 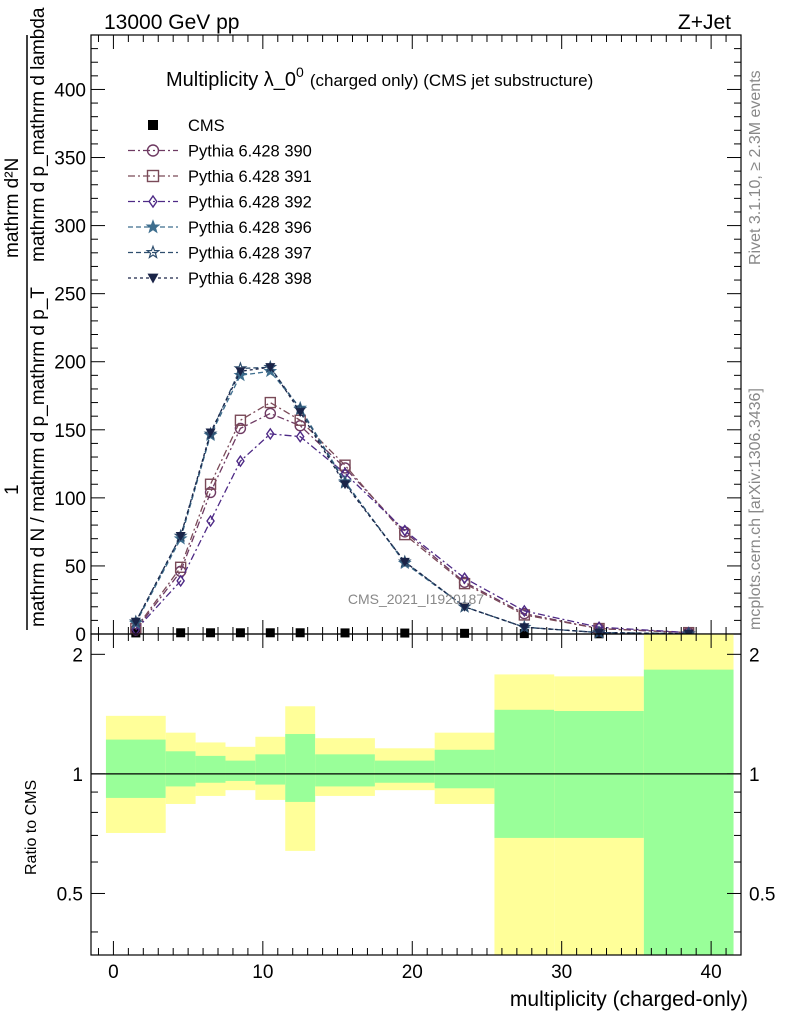 I want to click on y-tick-label: 0, so click(x=80, y=635).